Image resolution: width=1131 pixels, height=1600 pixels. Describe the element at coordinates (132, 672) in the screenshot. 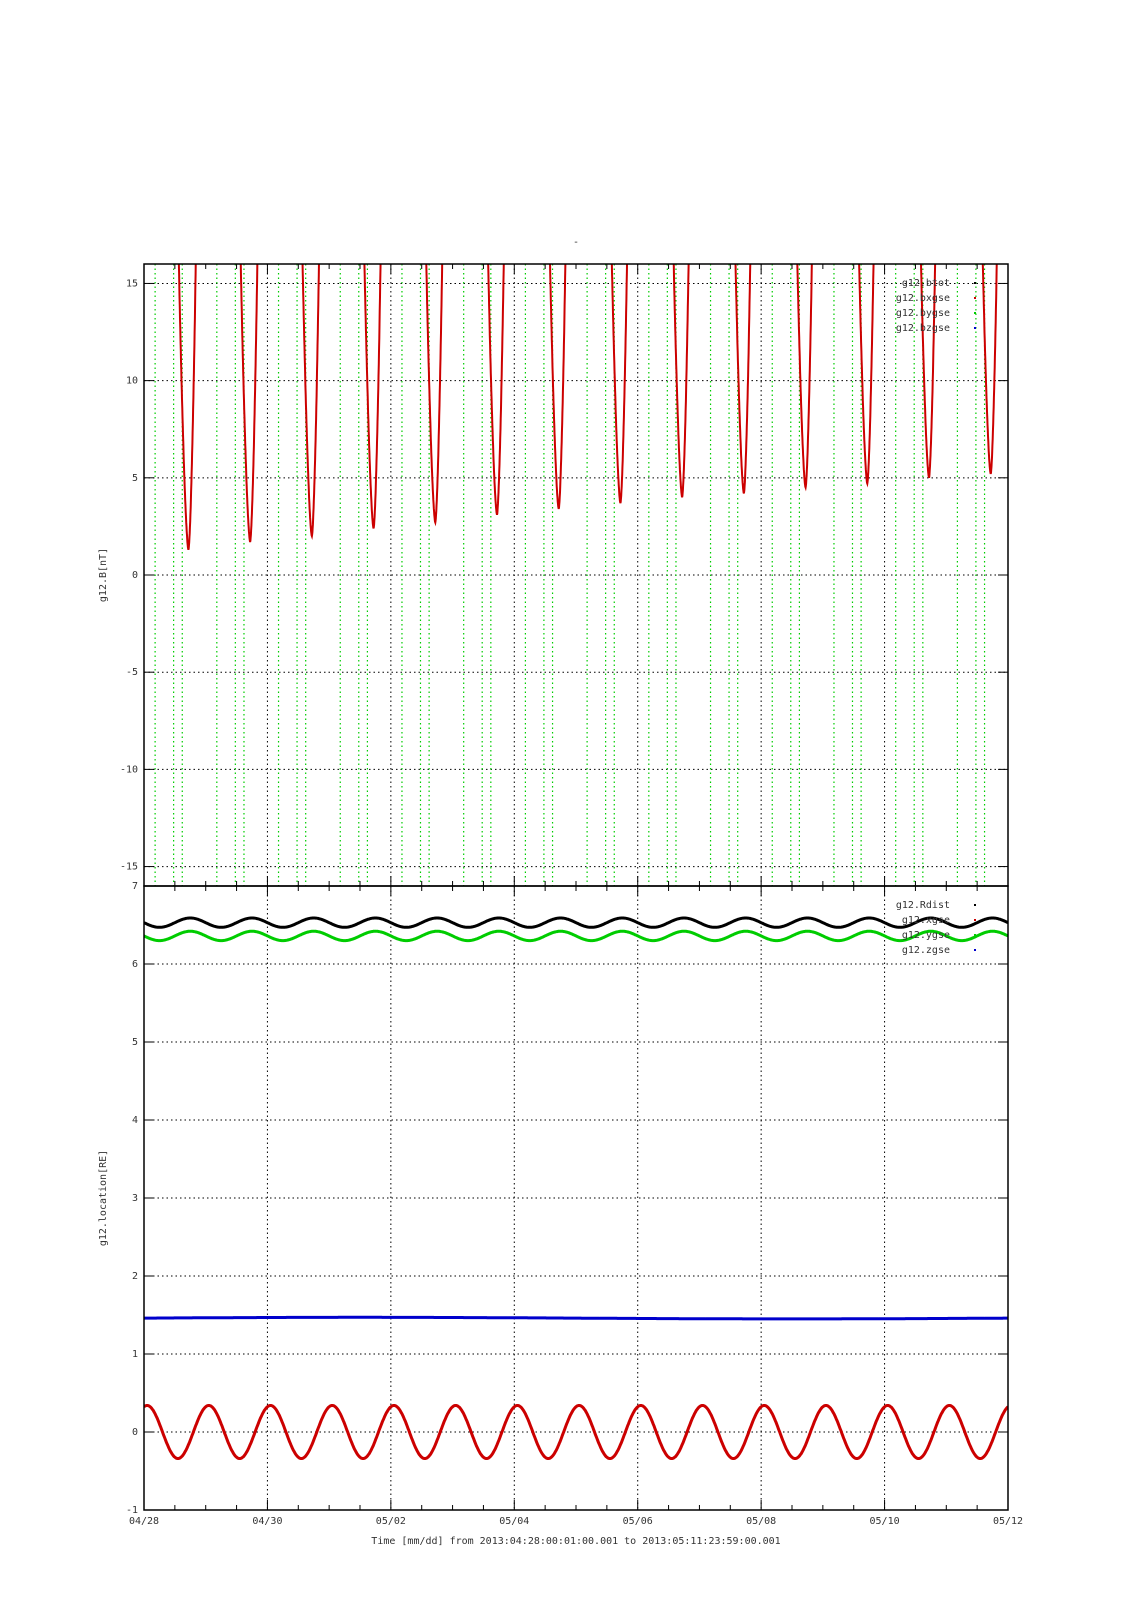

I see `y-tick-label: -5` at that location.